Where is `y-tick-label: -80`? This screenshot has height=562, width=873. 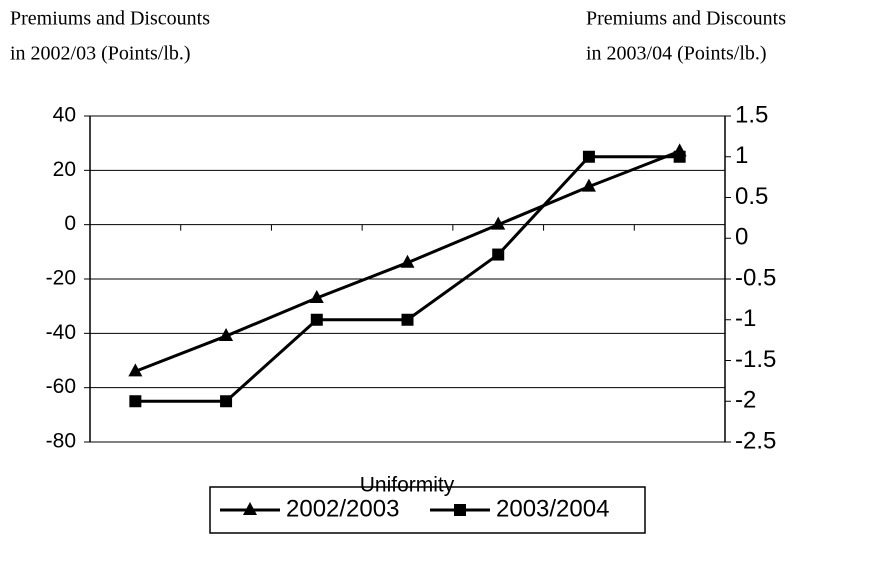
y-tick-label: -80 is located at coordinates (61, 441).